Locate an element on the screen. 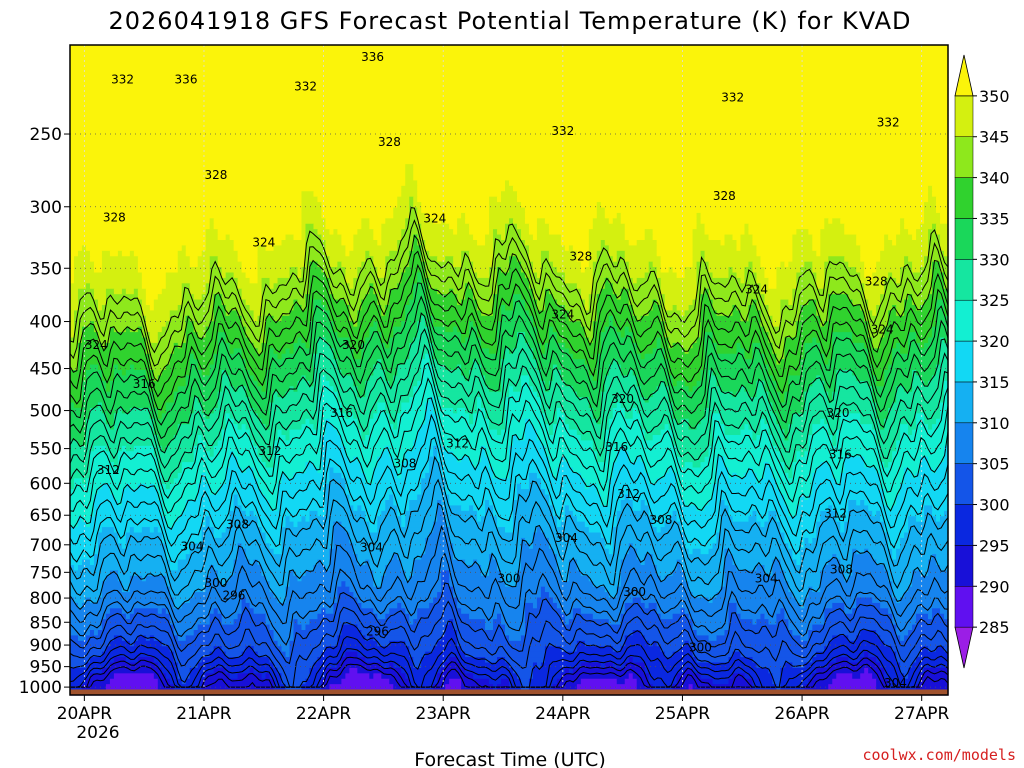 The image size is (1024, 768). y-tick-label: 400 is located at coordinates (46, 323).